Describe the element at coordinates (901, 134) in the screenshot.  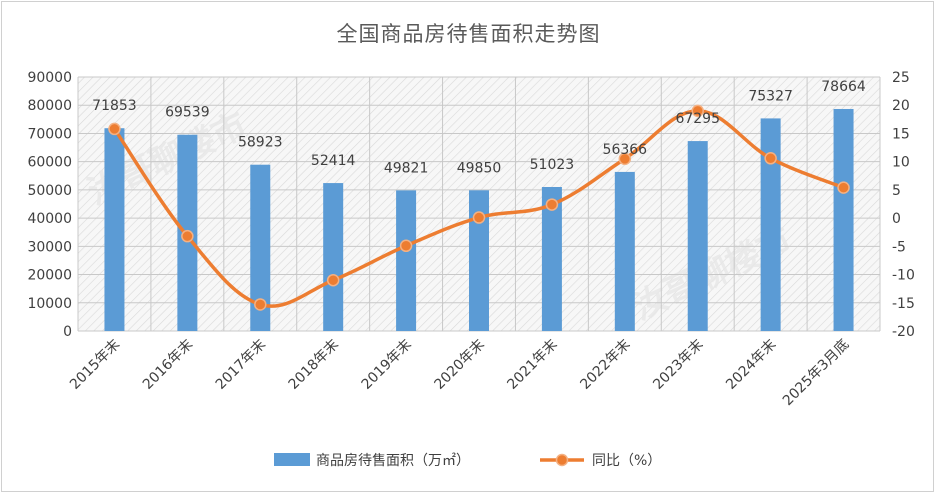
I see `y-right-tick-label: 15` at that location.